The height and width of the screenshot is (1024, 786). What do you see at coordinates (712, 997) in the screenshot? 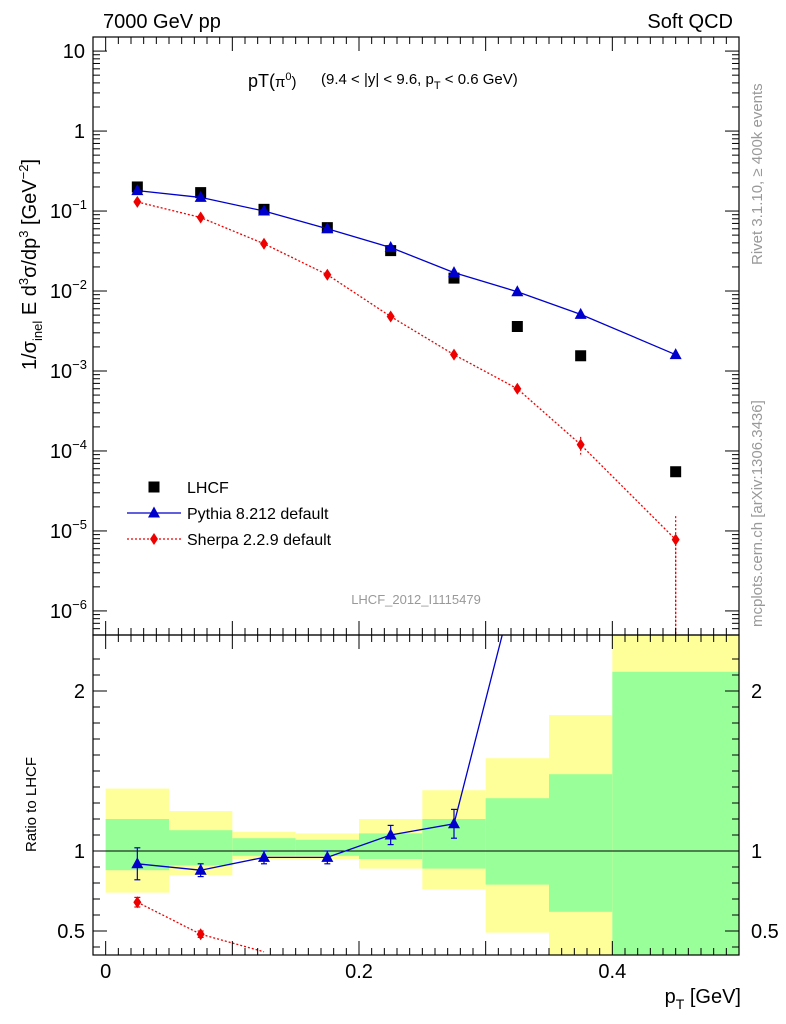
I see `xlabel-b: [GeV]` at bounding box center [712, 997].